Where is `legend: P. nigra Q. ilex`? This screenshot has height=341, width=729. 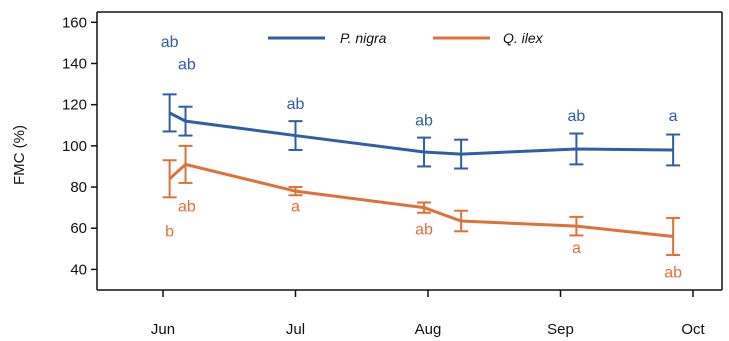 legend: P. nigra Q. ilex is located at coordinates (406, 38).